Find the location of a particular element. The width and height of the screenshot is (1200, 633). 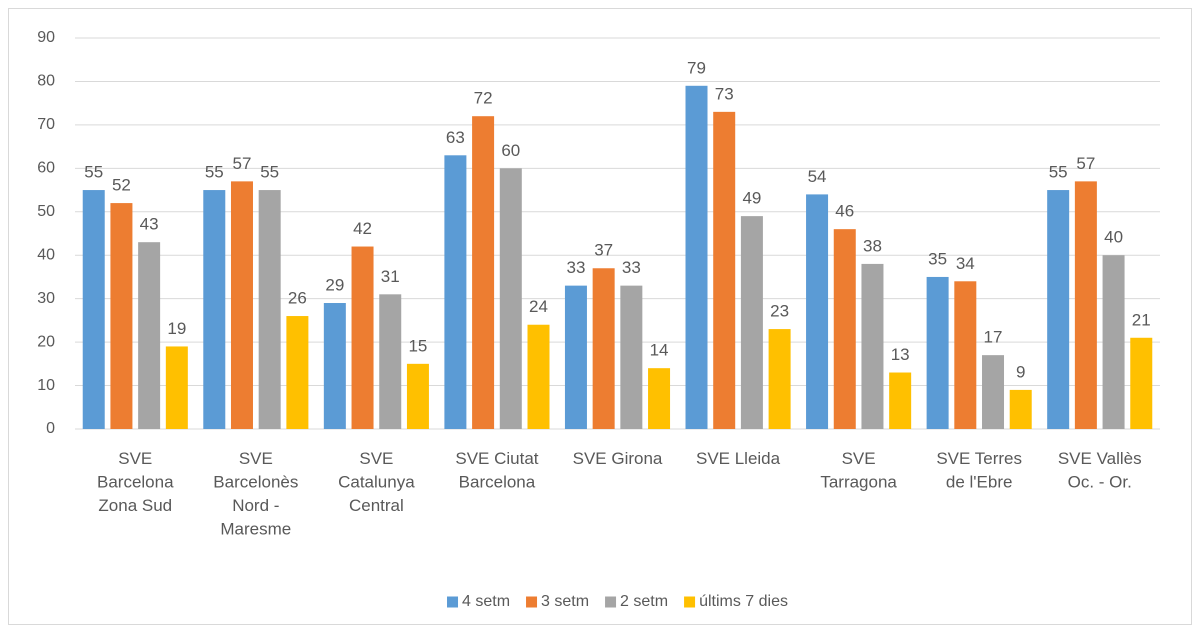

y-tick-label: 70 is located at coordinates (46, 124).